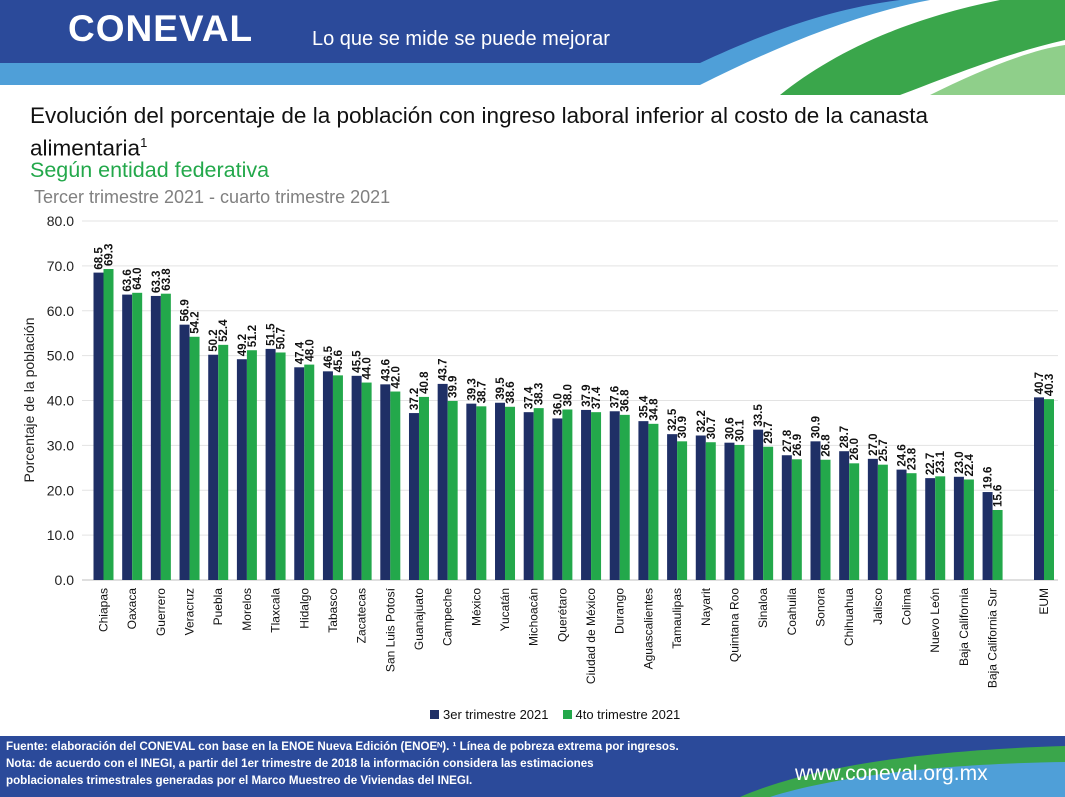  I want to click on x-tick-label: Guerrero, so click(161, 612).